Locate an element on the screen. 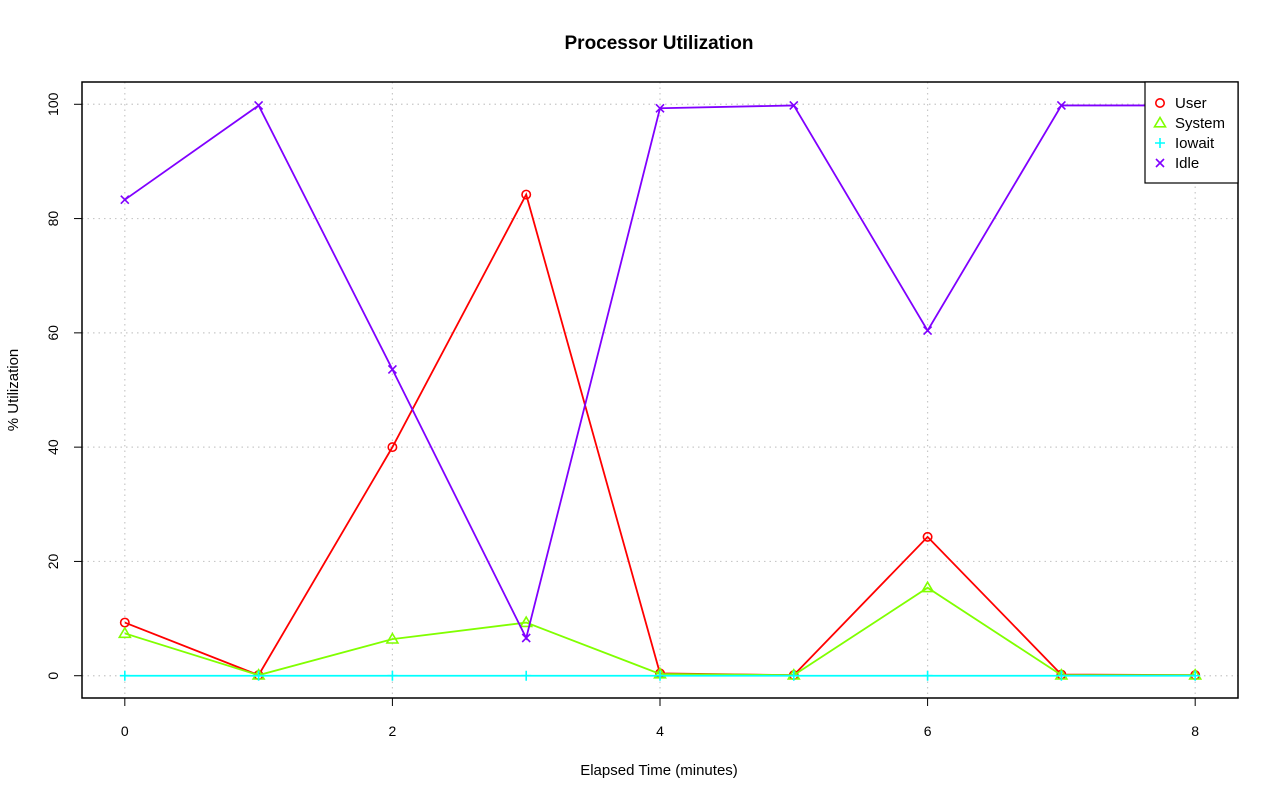  legend-label-user: User is located at coordinates (1191, 103).